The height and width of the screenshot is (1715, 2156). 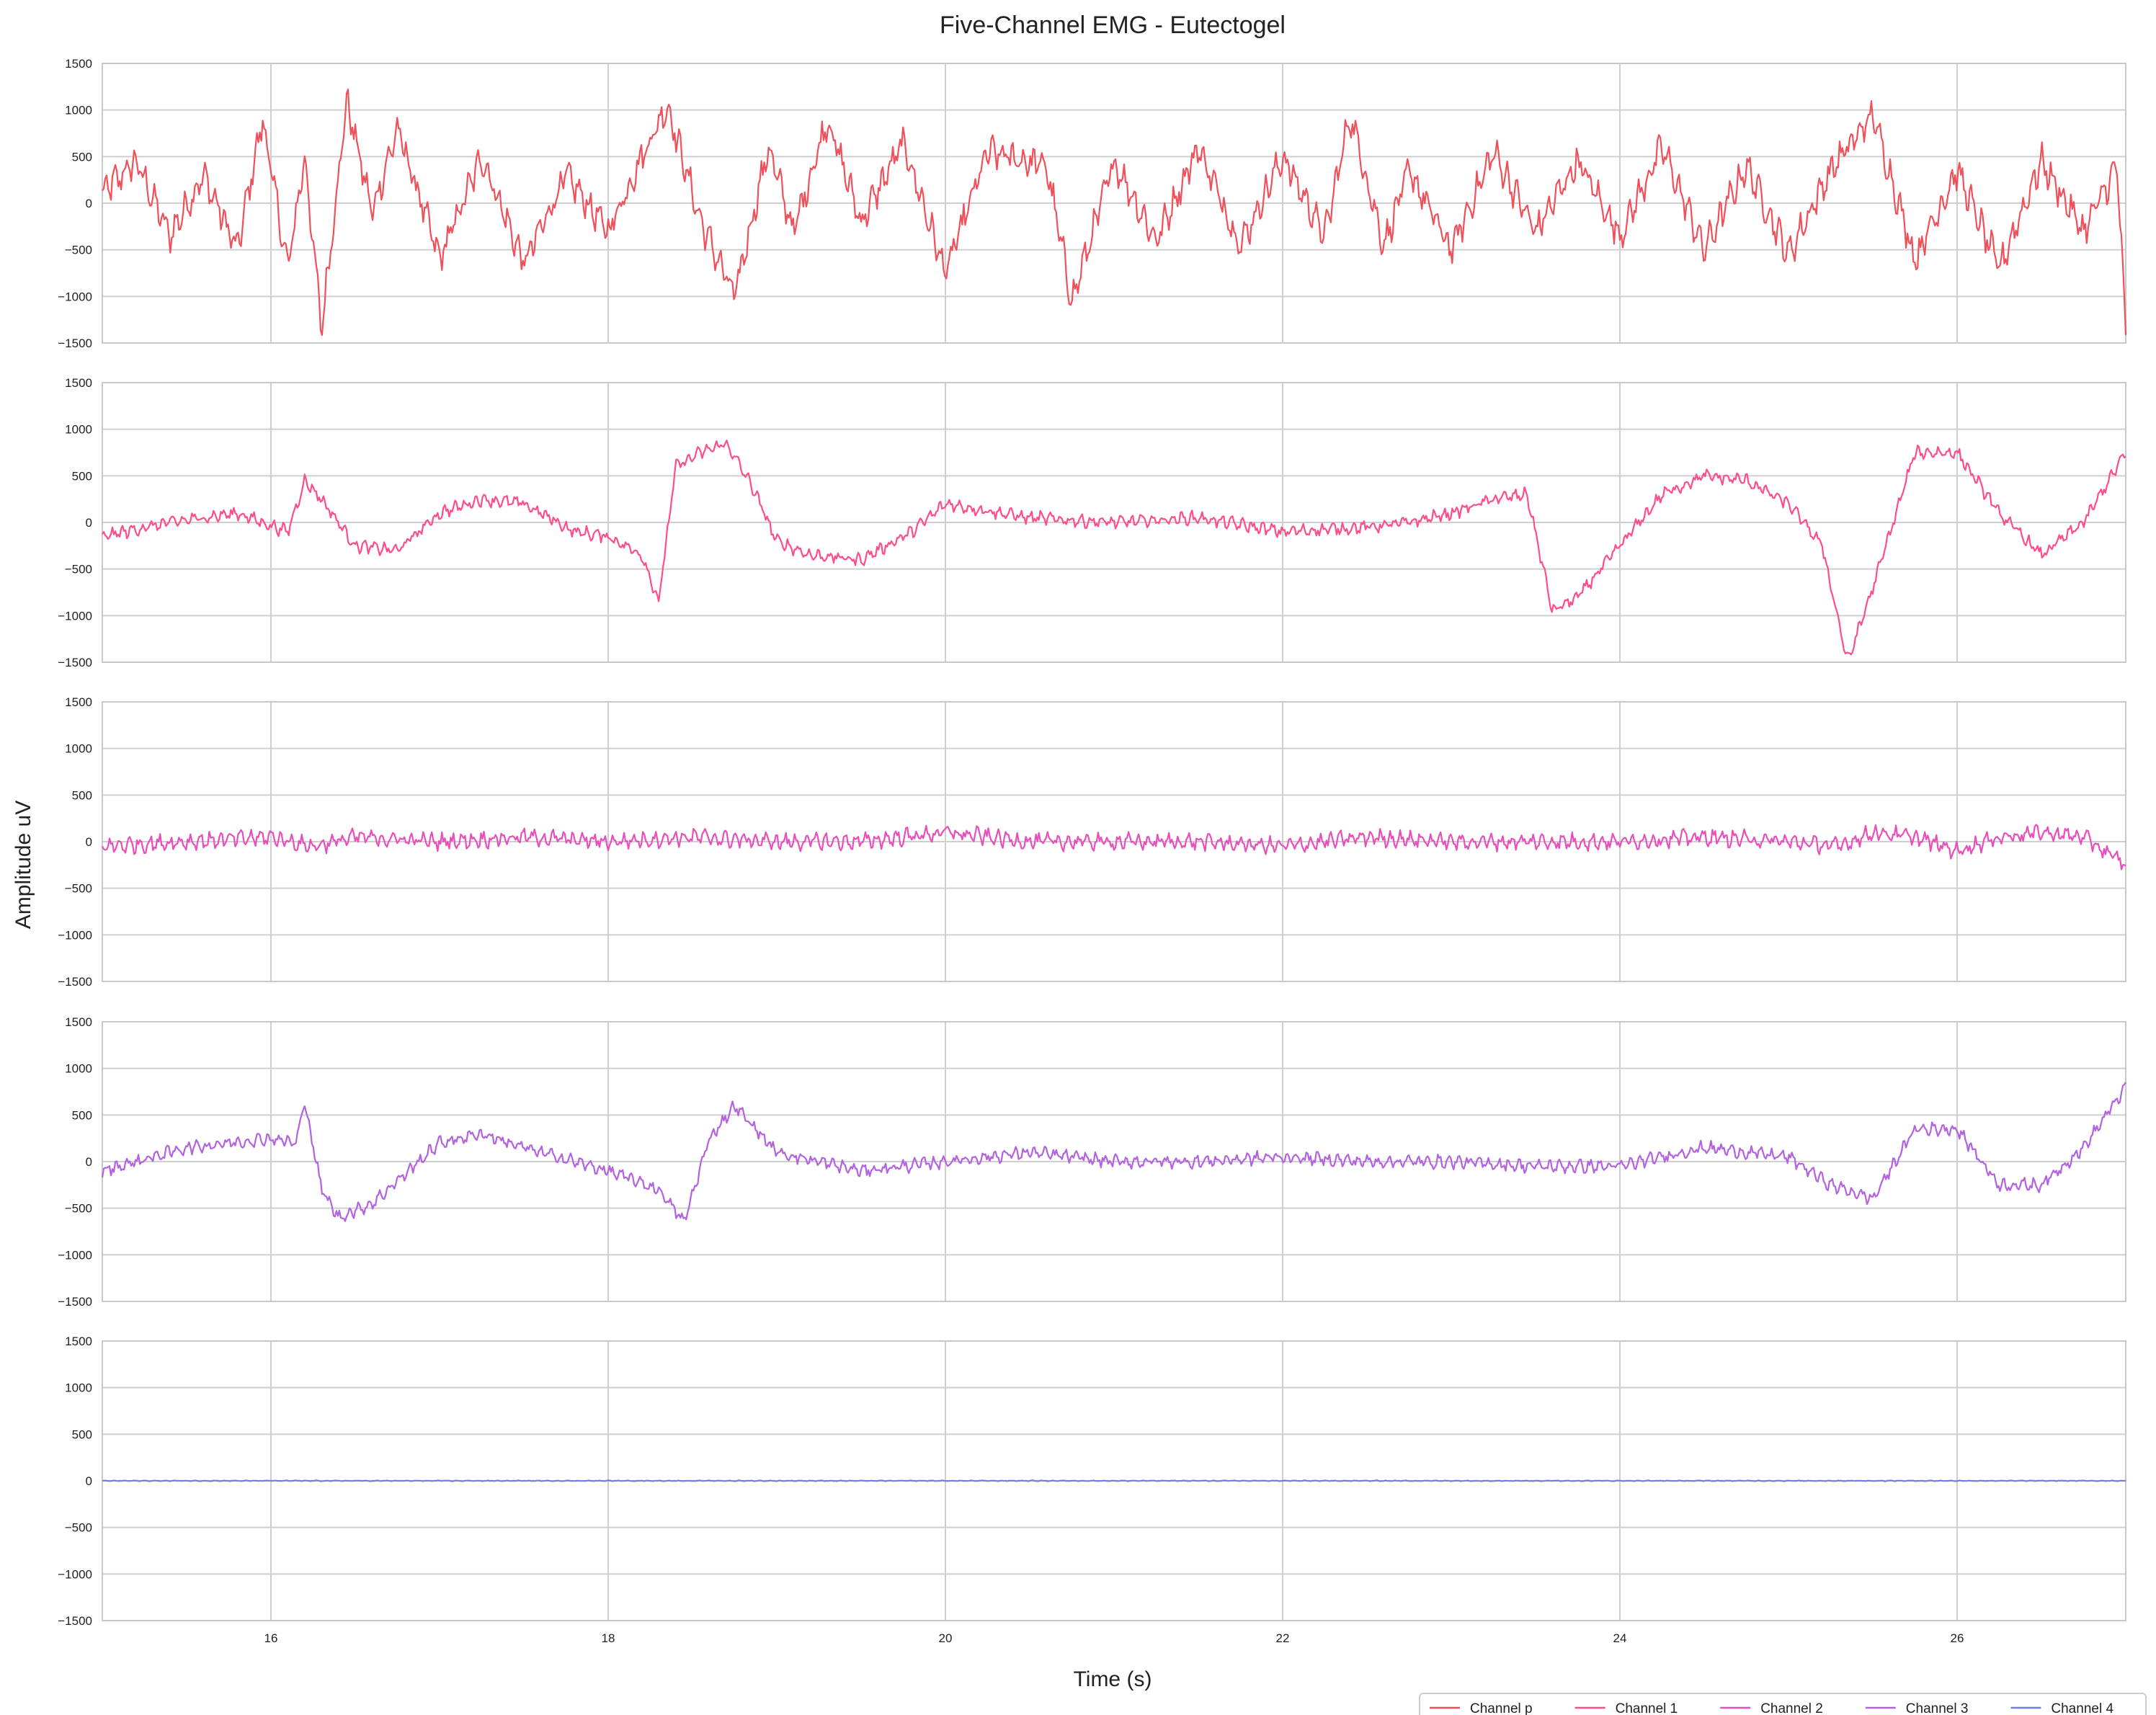 What do you see at coordinates (1937, 1708) in the screenshot?
I see `legend-label: Channel 3` at bounding box center [1937, 1708].